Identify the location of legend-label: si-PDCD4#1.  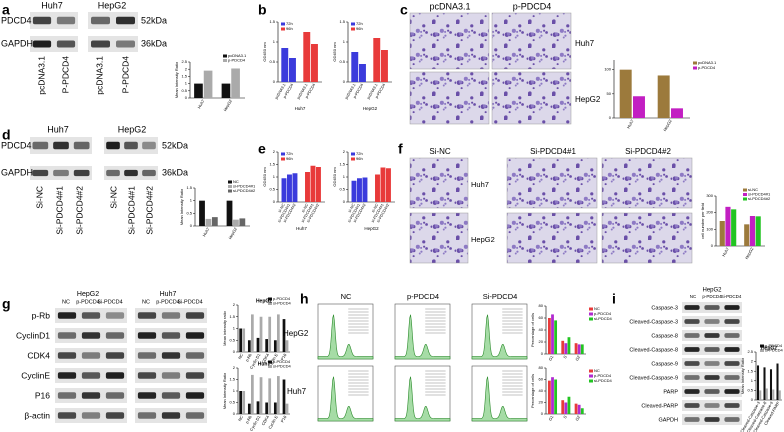
(244, 186).